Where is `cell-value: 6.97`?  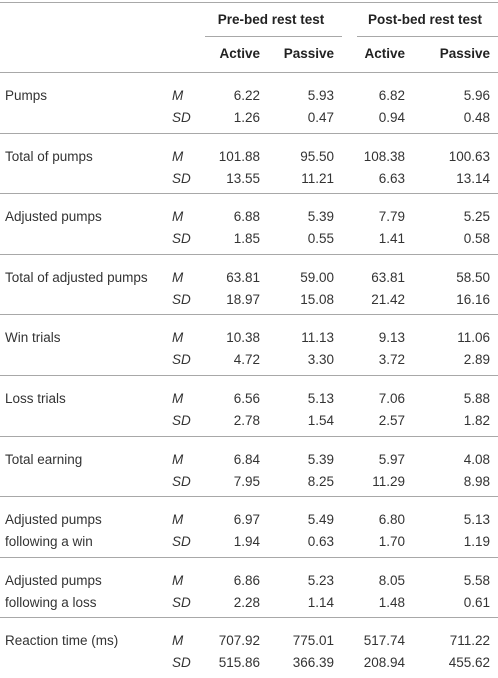 cell-value: 6.97 is located at coordinates (246, 520).